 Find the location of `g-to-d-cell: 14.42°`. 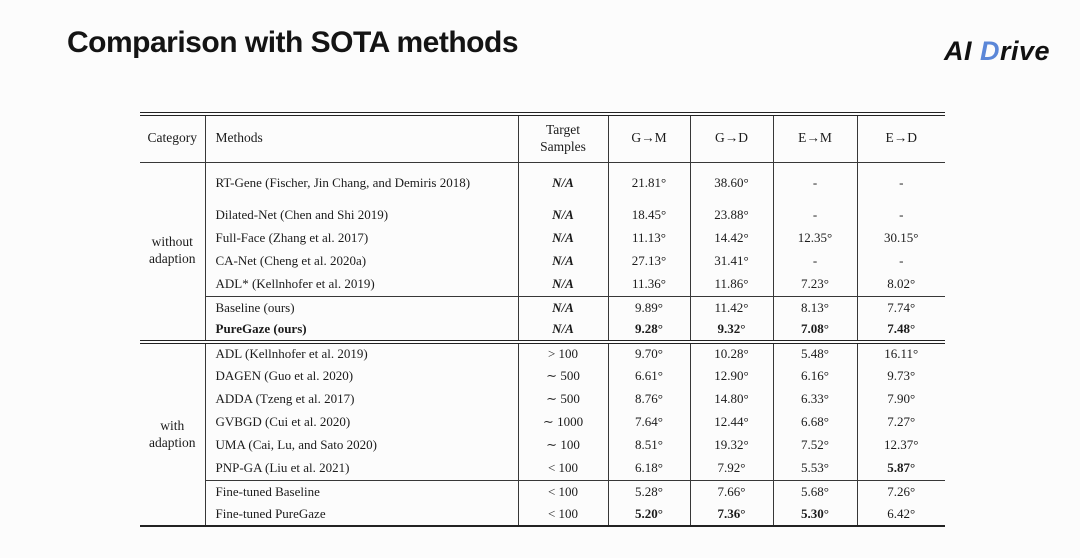

g-to-d-cell: 14.42° is located at coordinates (731, 238).